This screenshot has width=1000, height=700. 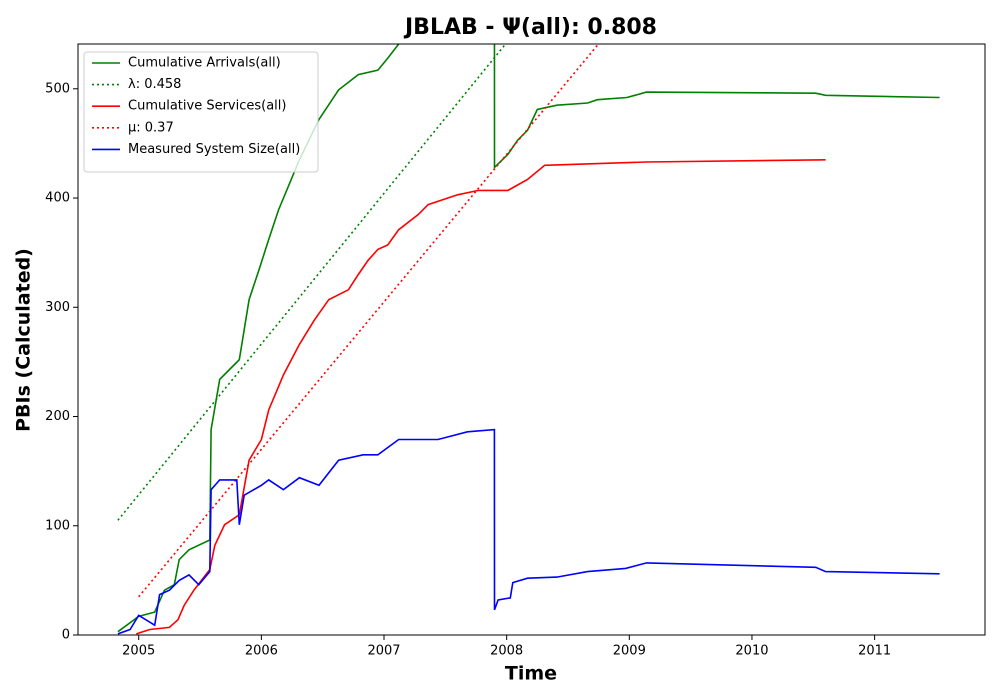 I want to click on y-tick-label: 100, so click(x=57, y=525).